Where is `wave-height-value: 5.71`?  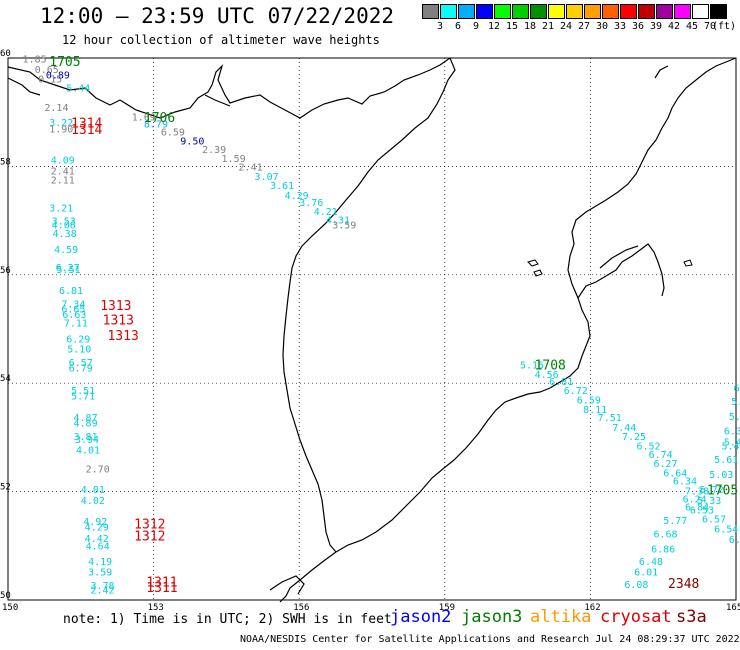
wave-height-value: 5.71 is located at coordinates (83, 396).